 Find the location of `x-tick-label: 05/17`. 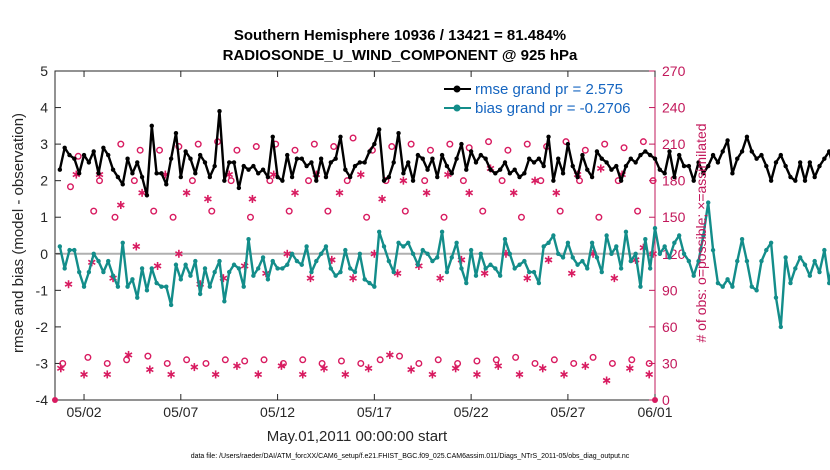

x-tick-label: 05/17 is located at coordinates (374, 412).